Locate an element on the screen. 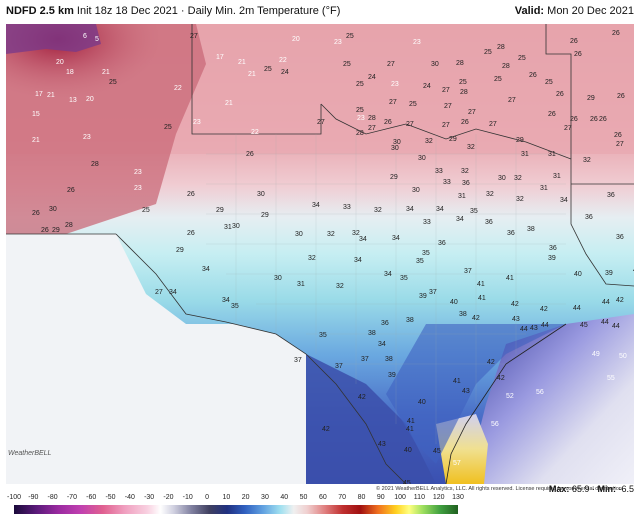 This screenshot has height=526, width=640. temperature-label: 49 is located at coordinates (596, 354).